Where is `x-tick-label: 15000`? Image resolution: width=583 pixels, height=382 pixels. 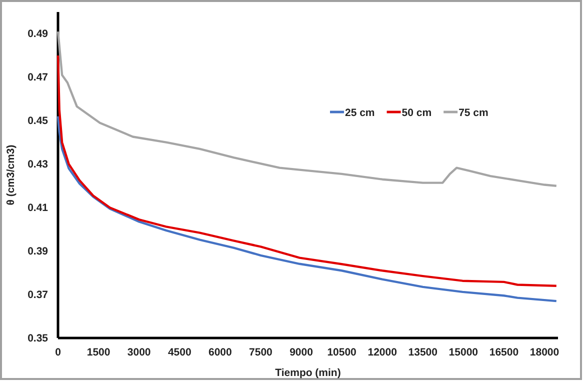
x-tick-label: 15000 is located at coordinates (463, 352).